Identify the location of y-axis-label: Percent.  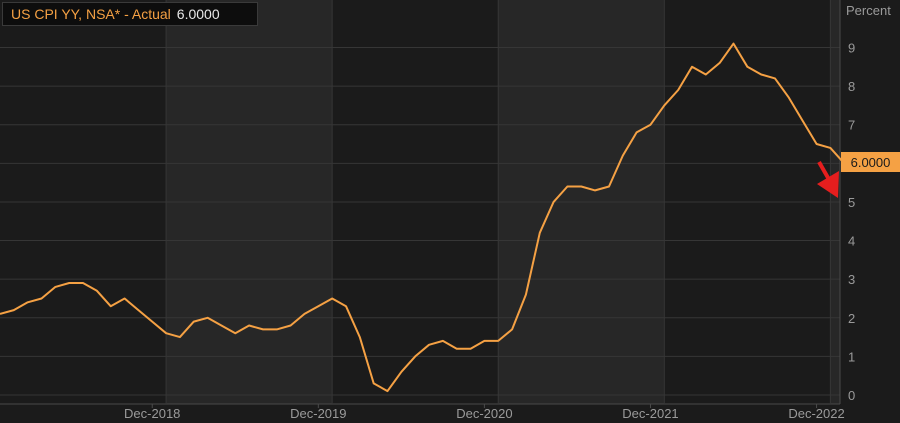
(868, 10).